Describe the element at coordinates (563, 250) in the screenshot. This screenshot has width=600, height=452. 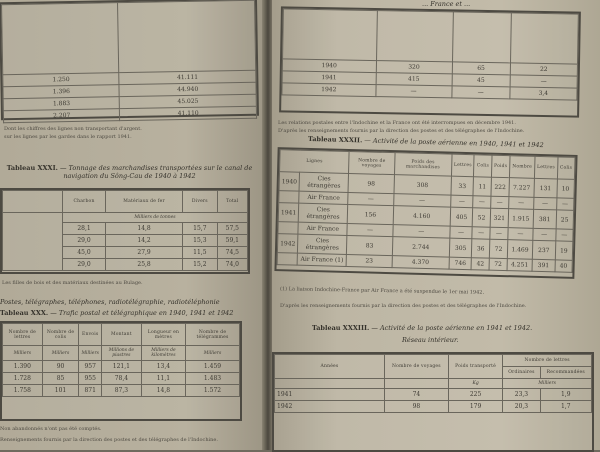
I see `cell: 19` at that location.